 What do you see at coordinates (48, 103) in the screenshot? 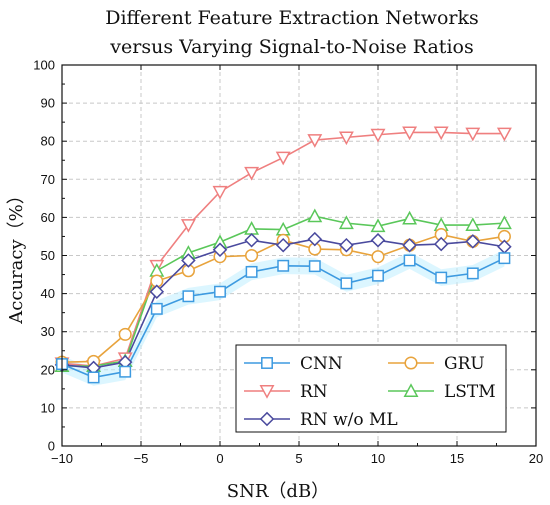
I see `y-tick-label: 90` at bounding box center [48, 103].